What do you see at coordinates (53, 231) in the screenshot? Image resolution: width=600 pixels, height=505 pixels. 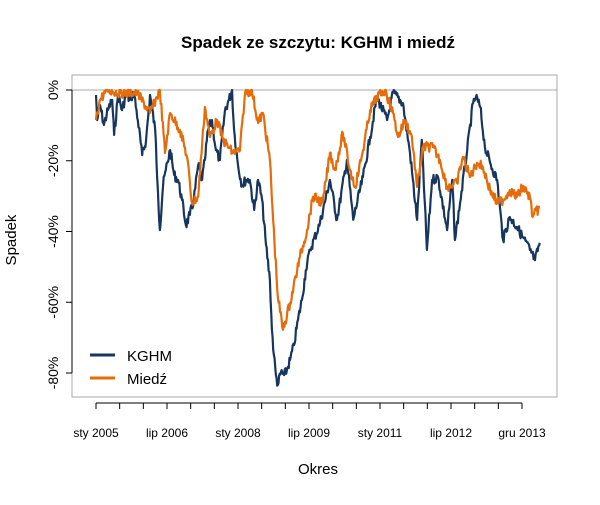 I see `y-tick-label: -40%` at bounding box center [53, 231].